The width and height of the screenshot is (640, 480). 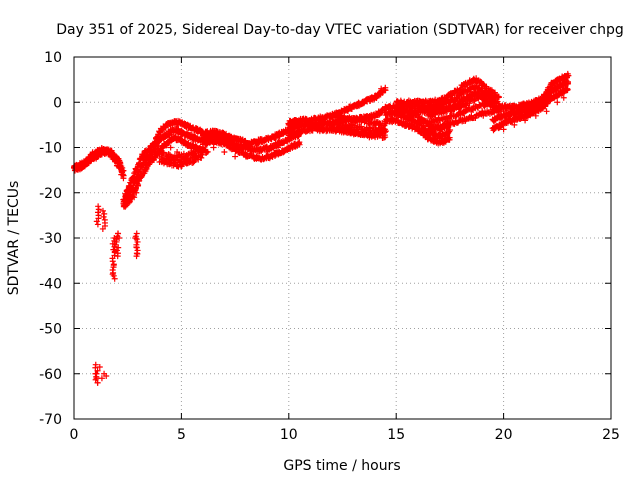 I want to click on y-tick-label: -70, so click(x=50, y=420).